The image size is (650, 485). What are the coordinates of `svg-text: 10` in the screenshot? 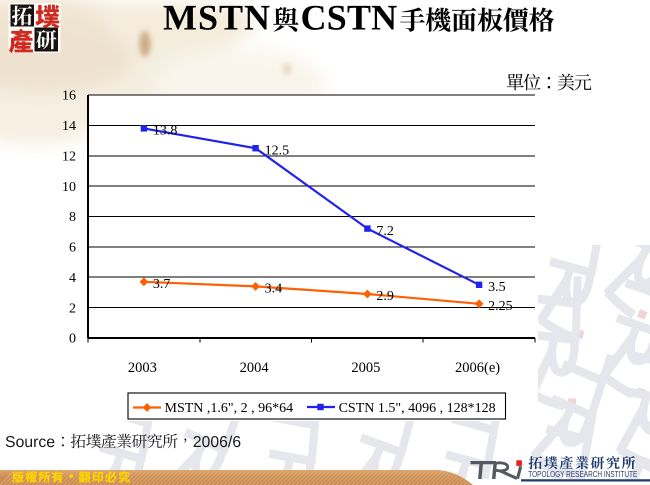 It's located at (69, 187).